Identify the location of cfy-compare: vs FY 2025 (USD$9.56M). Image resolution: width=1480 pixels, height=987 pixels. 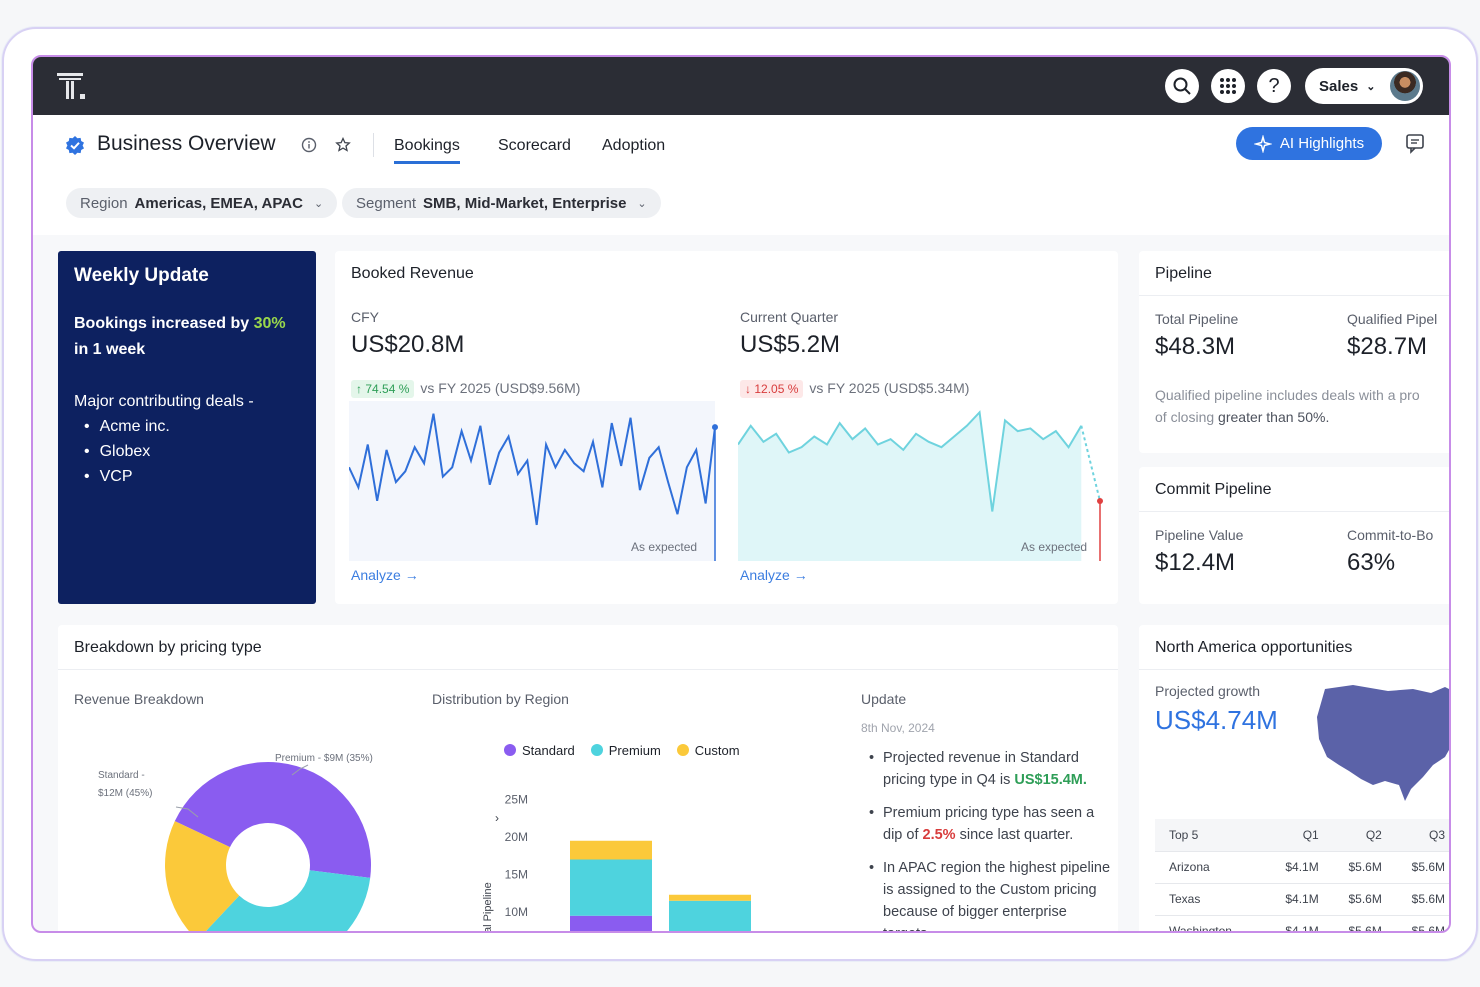
(500, 388).